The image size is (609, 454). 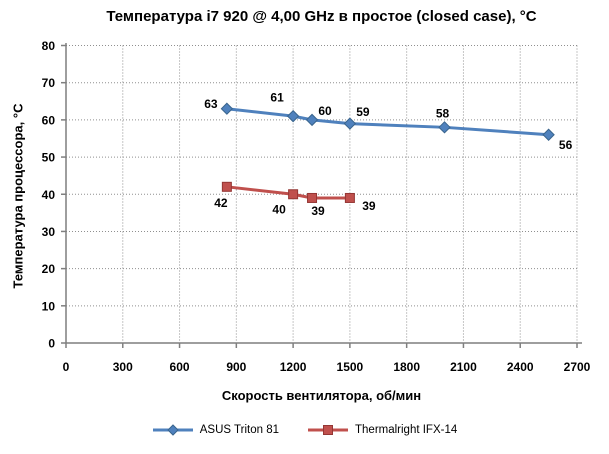 What do you see at coordinates (406, 367) in the screenshot?
I see `x-tick-label-1800: 1800` at bounding box center [406, 367].